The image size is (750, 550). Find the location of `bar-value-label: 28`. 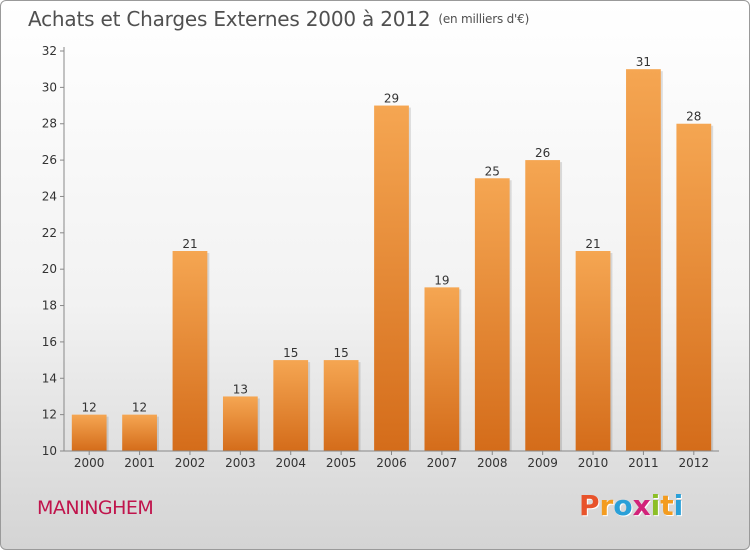

bar-value-label: 28 is located at coordinates (693, 117).